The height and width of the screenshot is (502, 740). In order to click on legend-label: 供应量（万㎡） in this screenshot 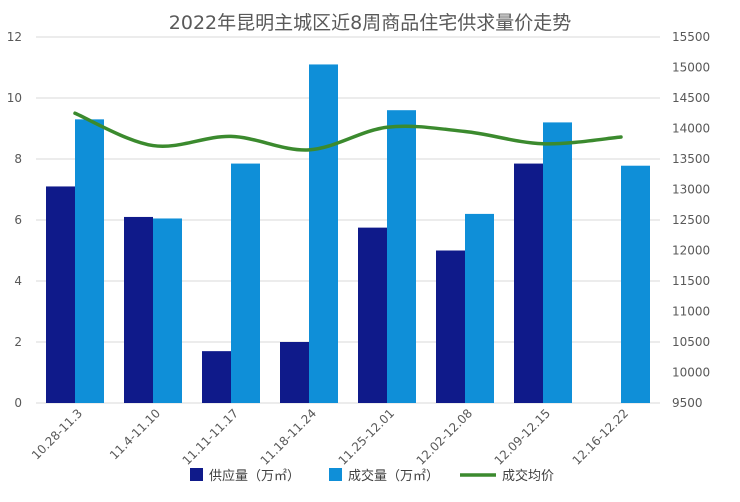, I will do `click(254, 476)`.